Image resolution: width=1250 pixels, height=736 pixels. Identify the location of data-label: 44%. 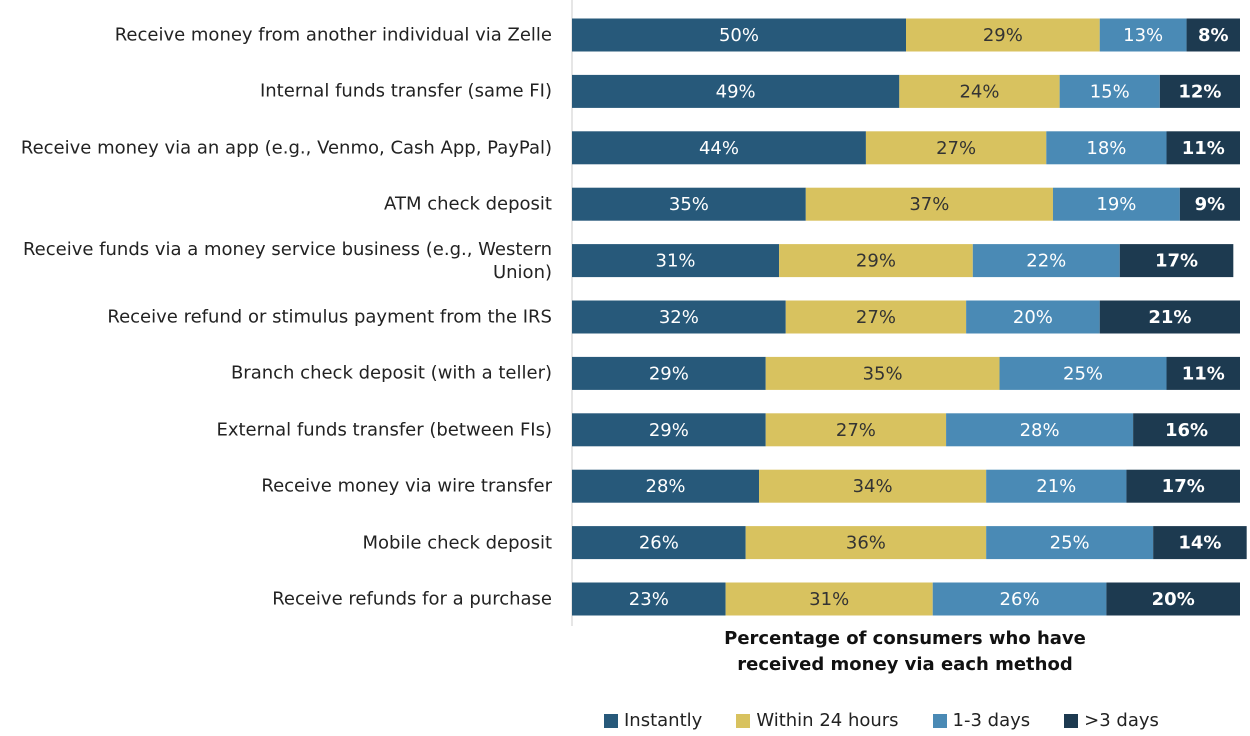
(719, 148).